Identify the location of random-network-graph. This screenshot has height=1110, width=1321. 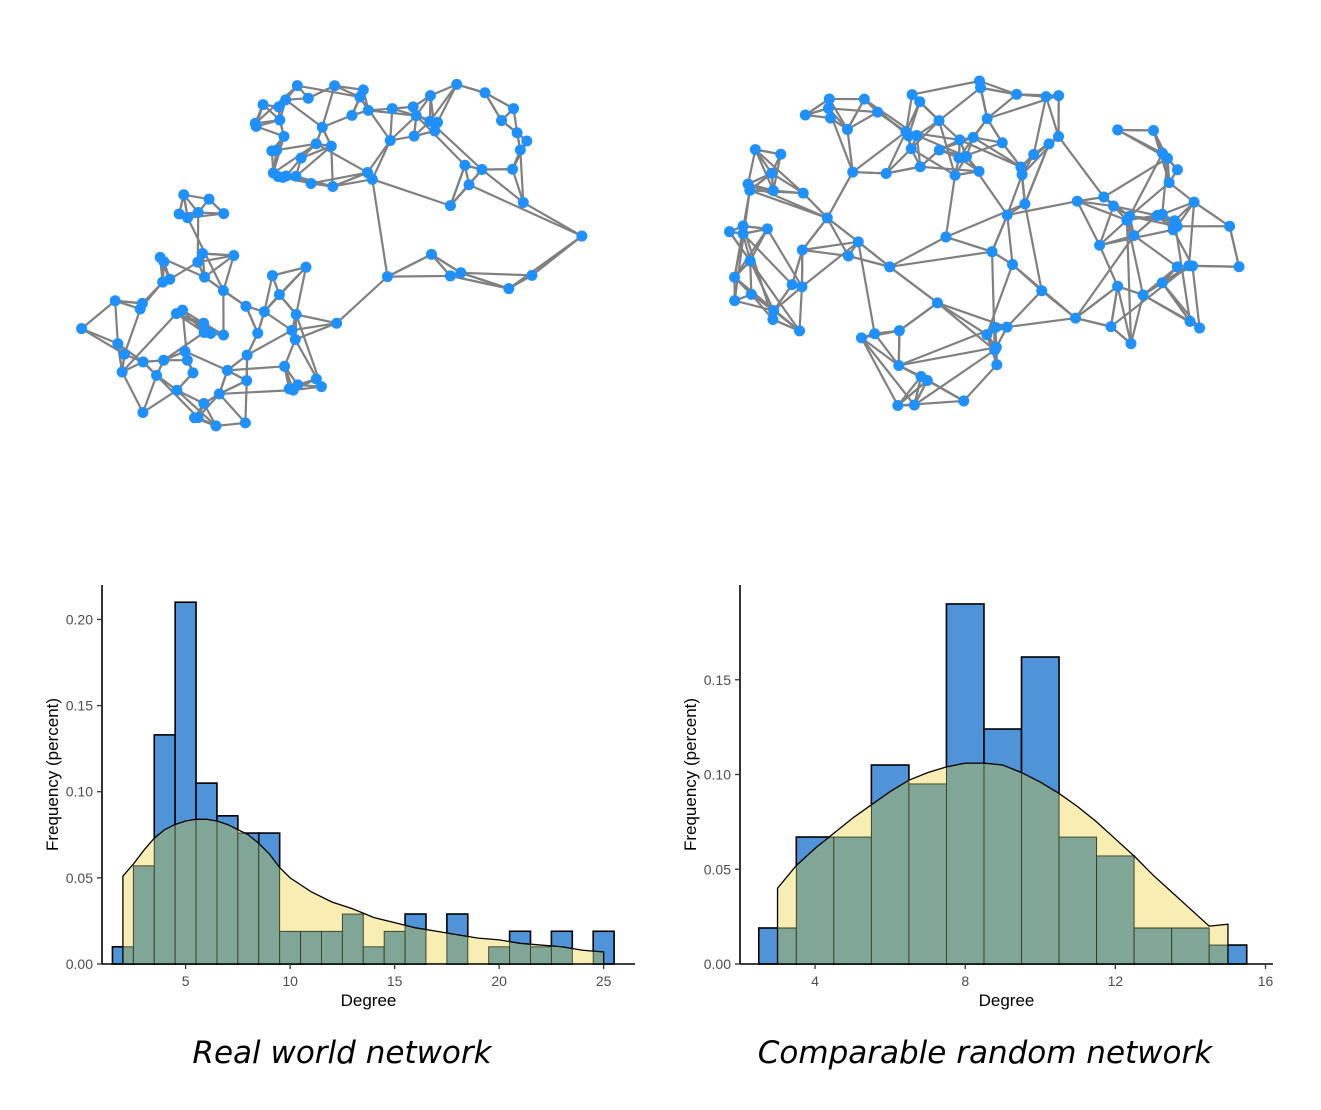
(984, 243).